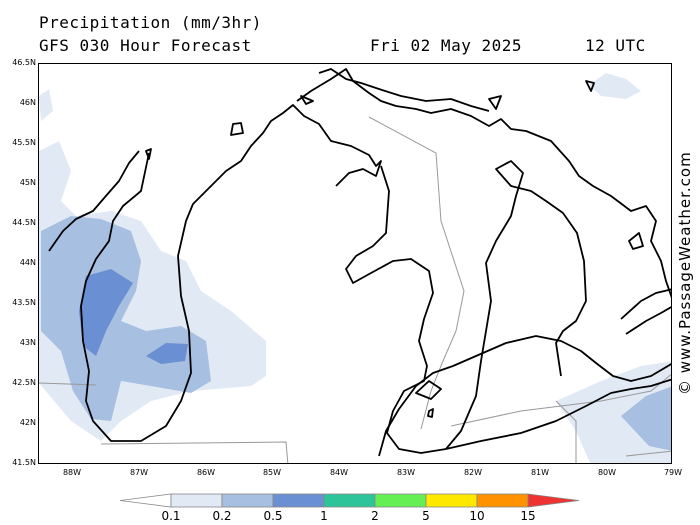 The height and width of the screenshot is (525, 700). What do you see at coordinates (473, 472) in the screenshot?
I see `lon-label: 82W` at bounding box center [473, 472].